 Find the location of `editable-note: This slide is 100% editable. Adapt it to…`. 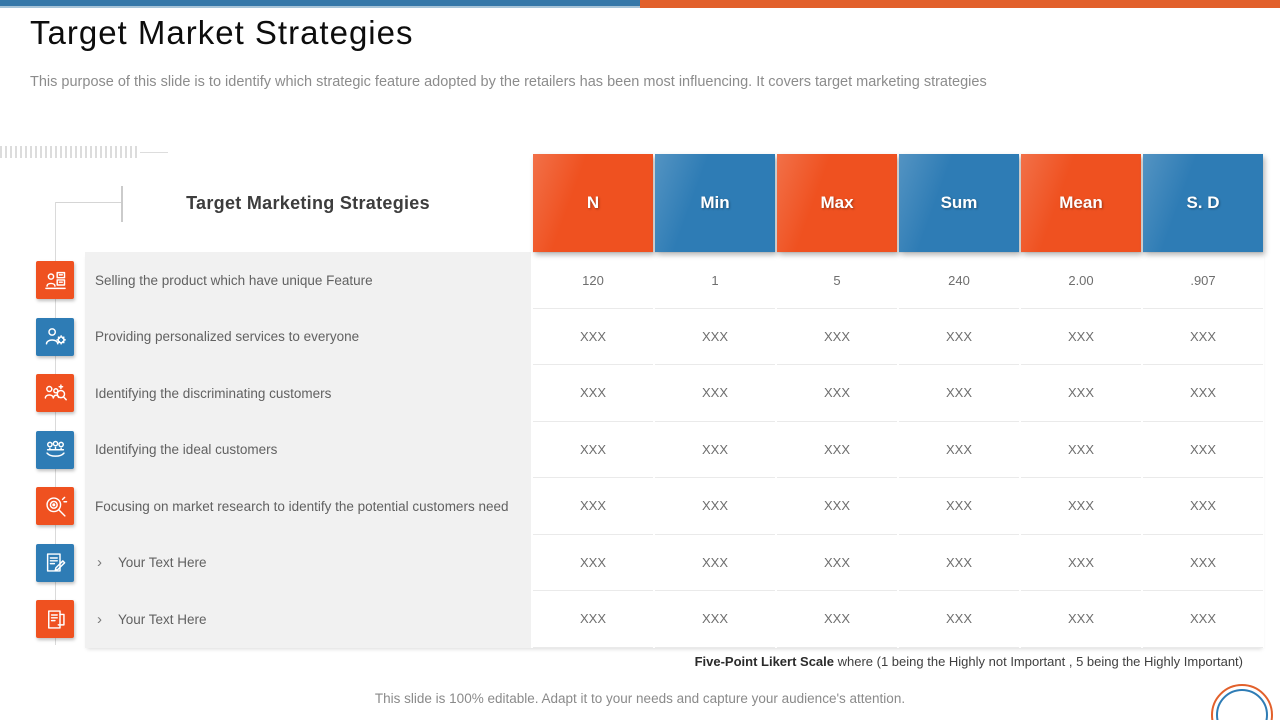

editable-note: This slide is 100% editable. Adapt it to… is located at coordinates (640, 698).